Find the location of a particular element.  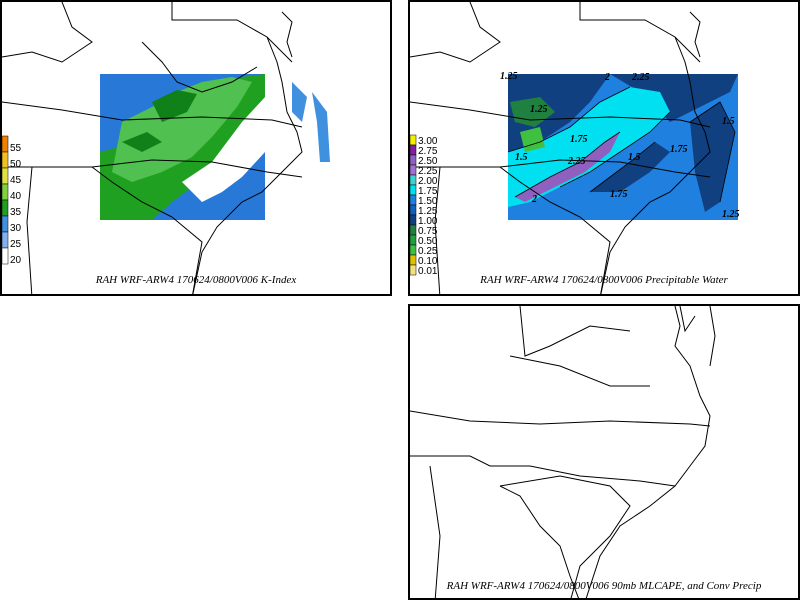

pwat-legend-label: 2.25 is located at coordinates (428, 171).